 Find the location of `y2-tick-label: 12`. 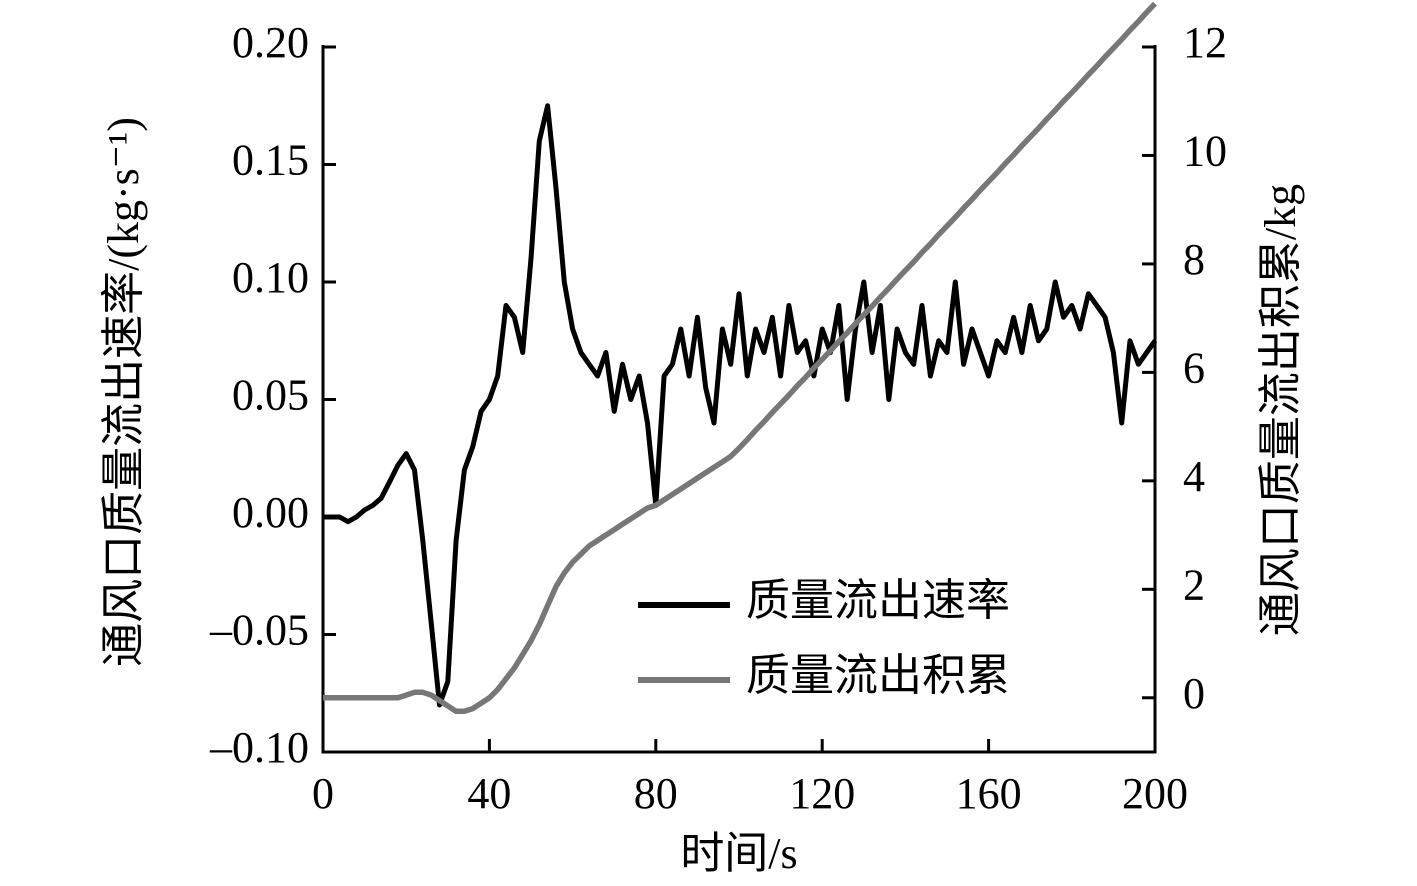

y2-tick-label: 12 is located at coordinates (1205, 42).